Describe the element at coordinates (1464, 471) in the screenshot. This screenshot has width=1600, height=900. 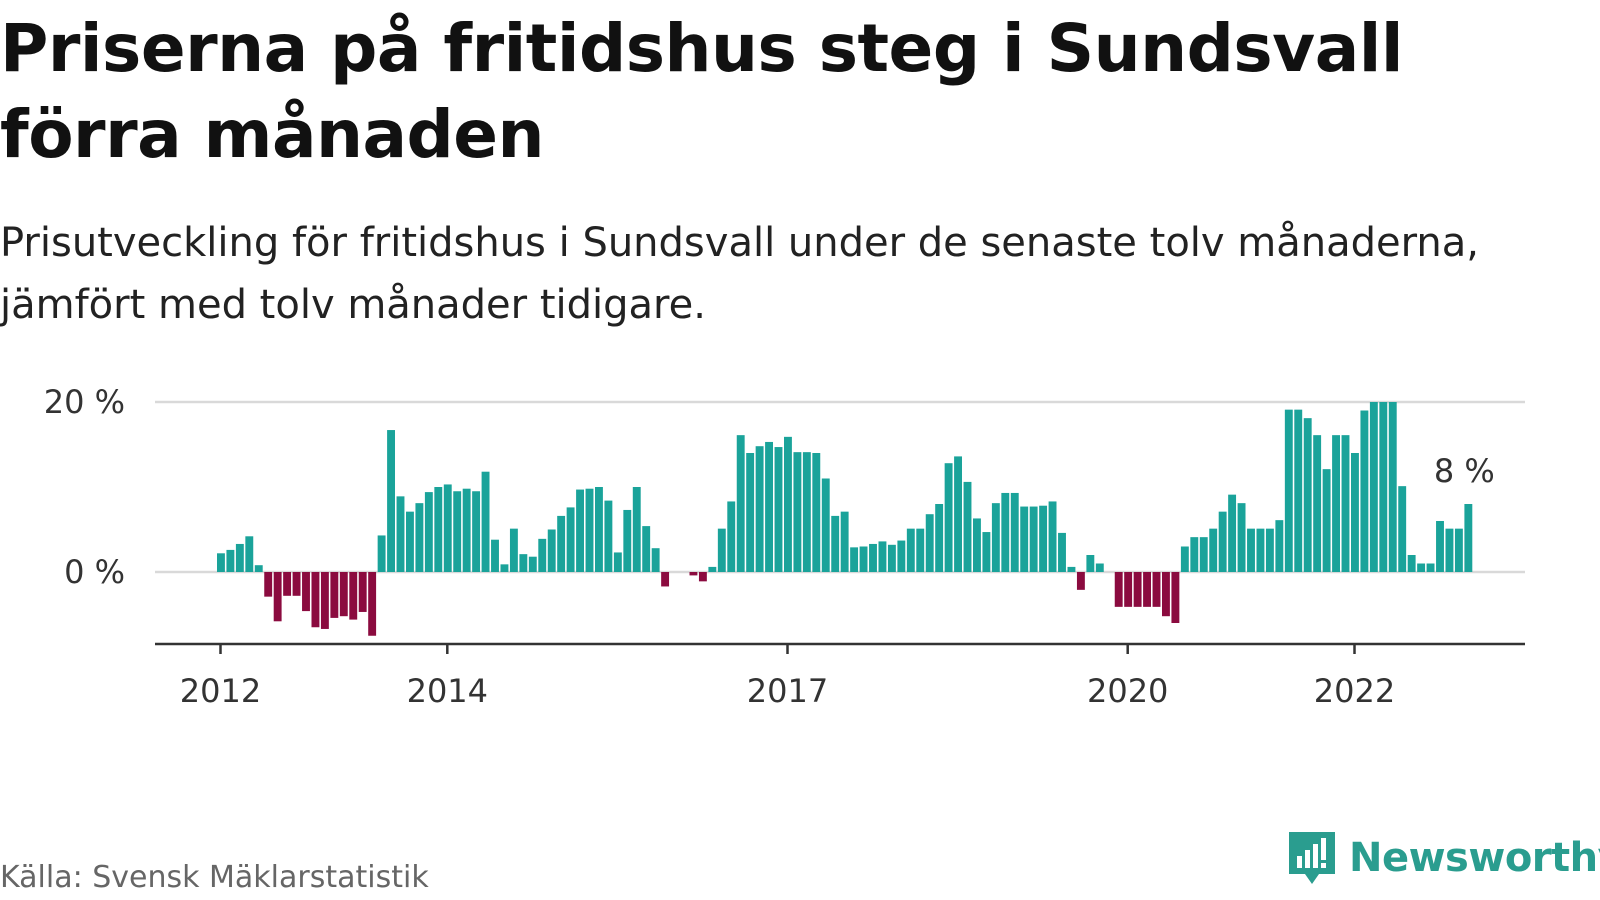
I see `last-value-label: 8 %` at that location.